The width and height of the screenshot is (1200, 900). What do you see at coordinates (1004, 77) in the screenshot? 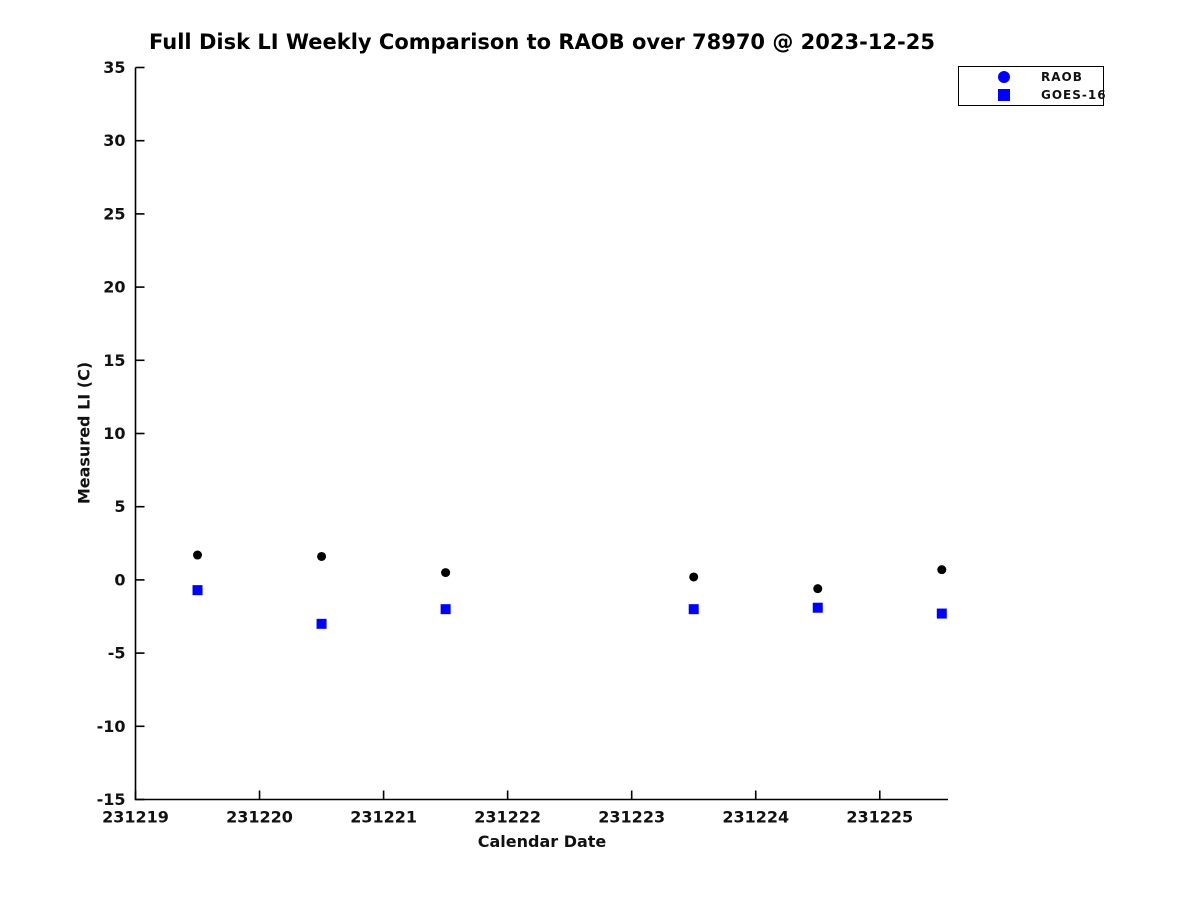
I see `raob-circle-marker-icon` at bounding box center [1004, 77].